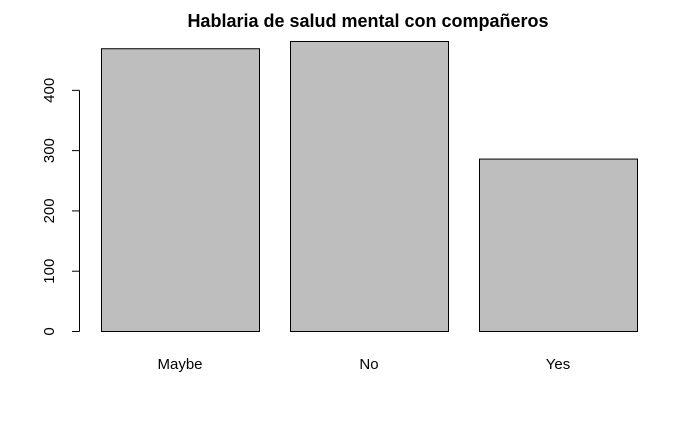  Describe the element at coordinates (60, 207) in the screenshot. I see `y-axis: 0 100 200 300 400` at that location.